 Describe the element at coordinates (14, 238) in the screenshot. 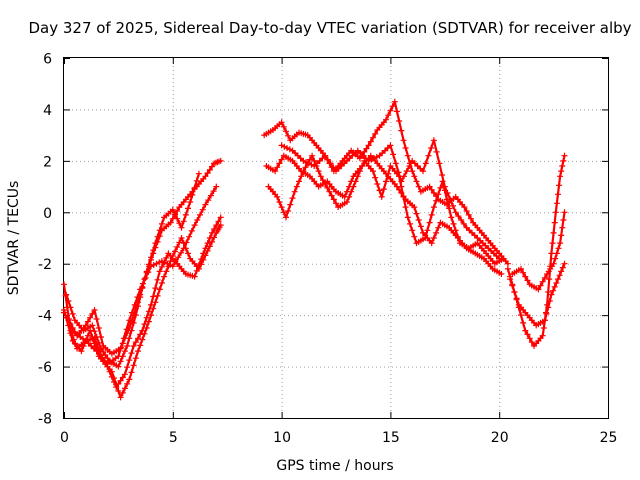

I see `y-axis-label: SDTVAR / TECUs` at that location.